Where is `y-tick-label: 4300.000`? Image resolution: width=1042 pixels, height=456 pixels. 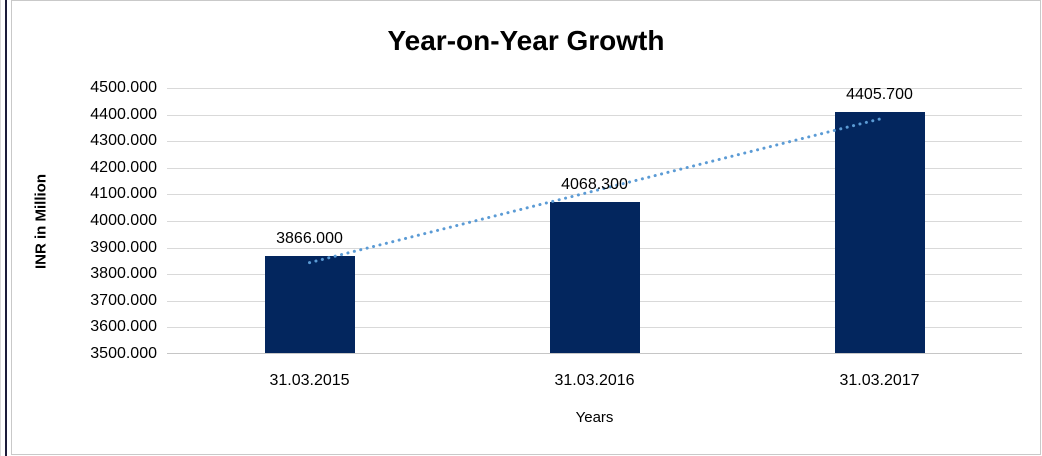 y-tick-label: 4300.000 is located at coordinates (123, 141).